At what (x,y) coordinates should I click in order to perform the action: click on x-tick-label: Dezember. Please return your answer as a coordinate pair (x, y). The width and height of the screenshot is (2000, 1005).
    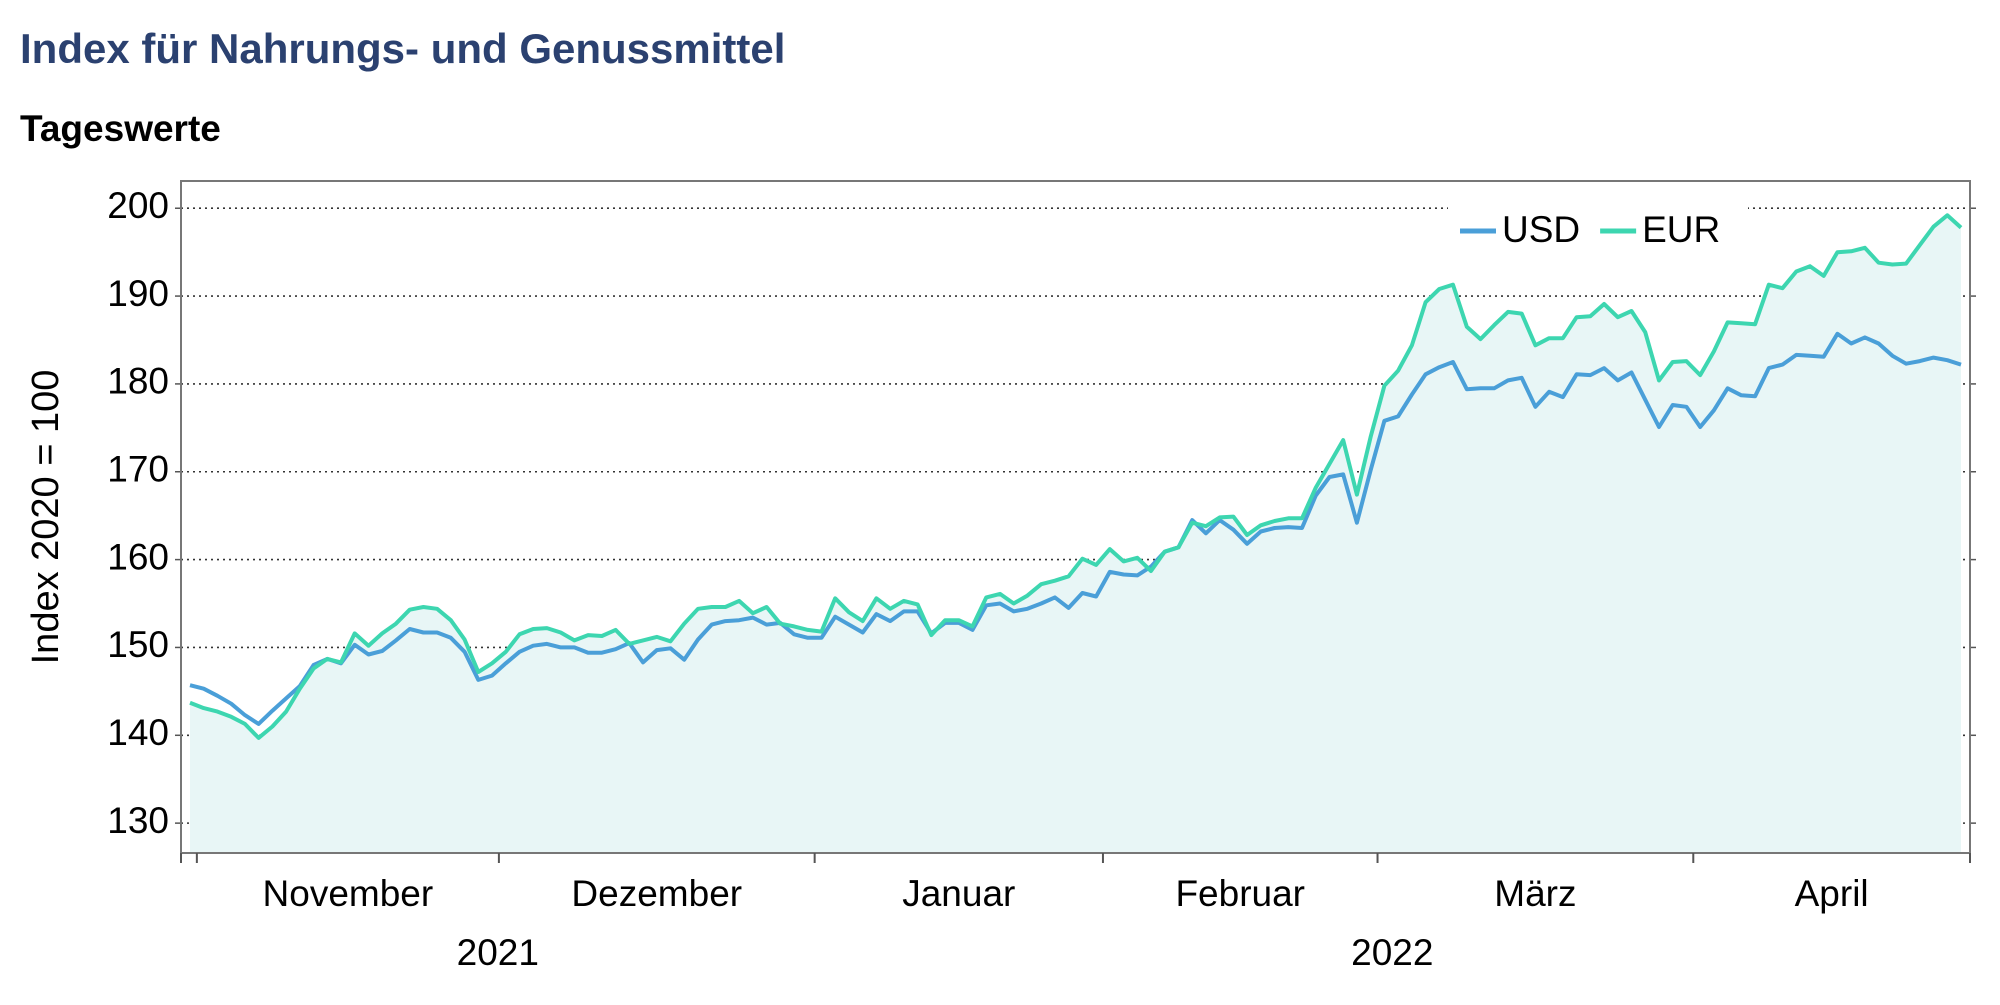
    Looking at the image, I should click on (656, 893).